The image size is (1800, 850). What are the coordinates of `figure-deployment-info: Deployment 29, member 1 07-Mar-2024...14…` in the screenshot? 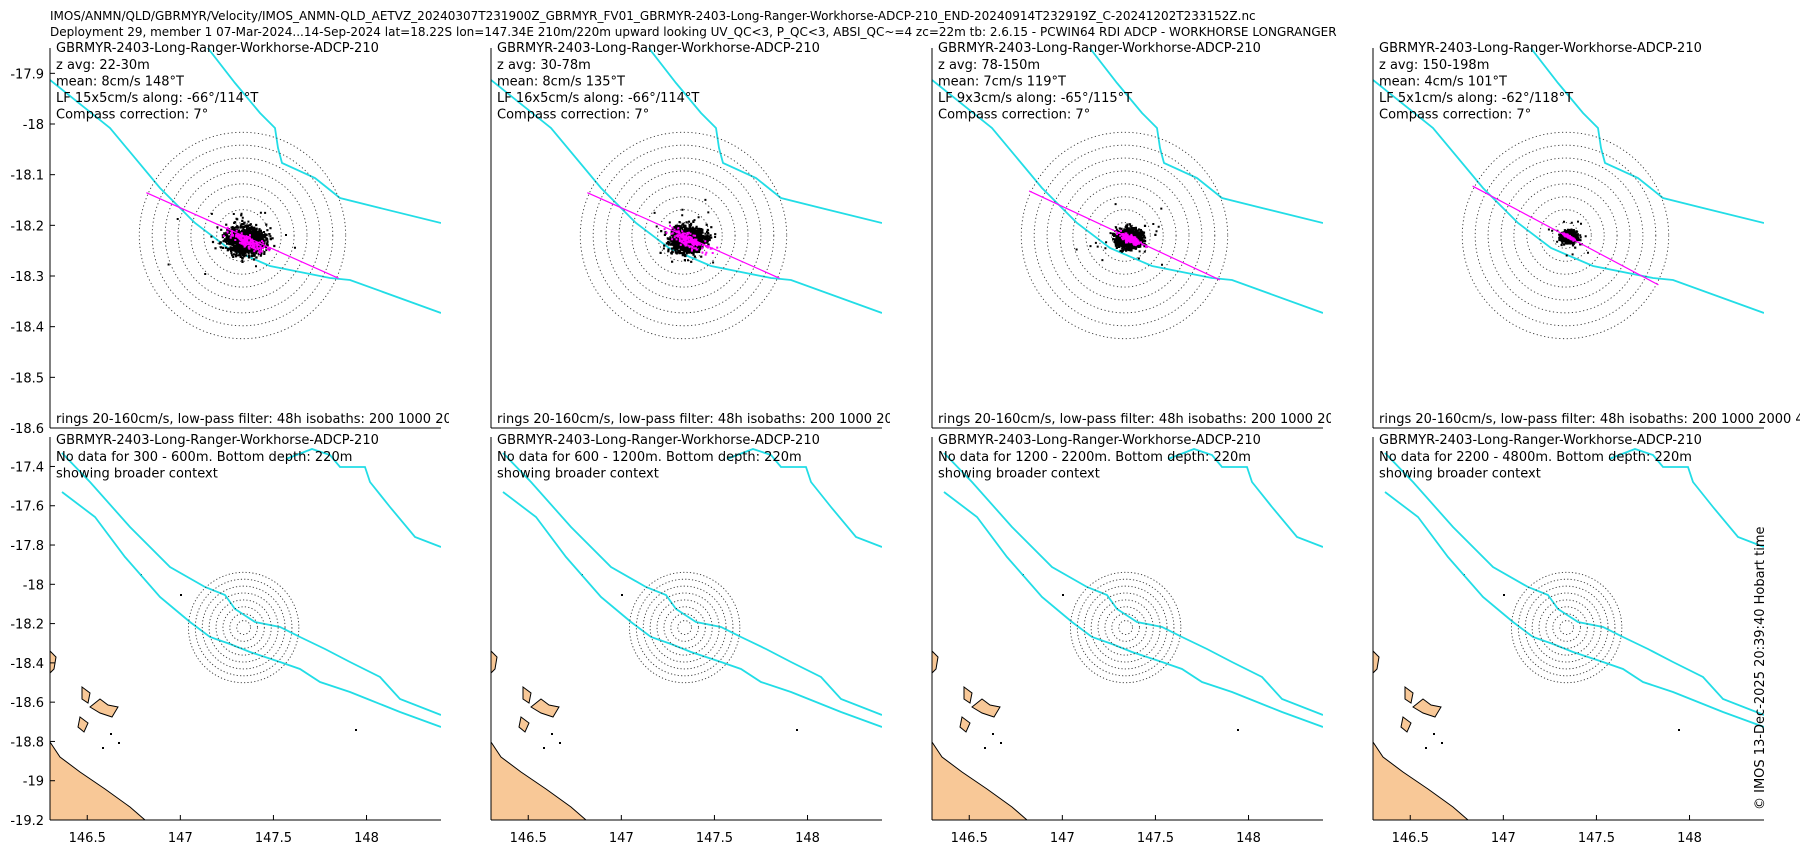 It's located at (693, 32).